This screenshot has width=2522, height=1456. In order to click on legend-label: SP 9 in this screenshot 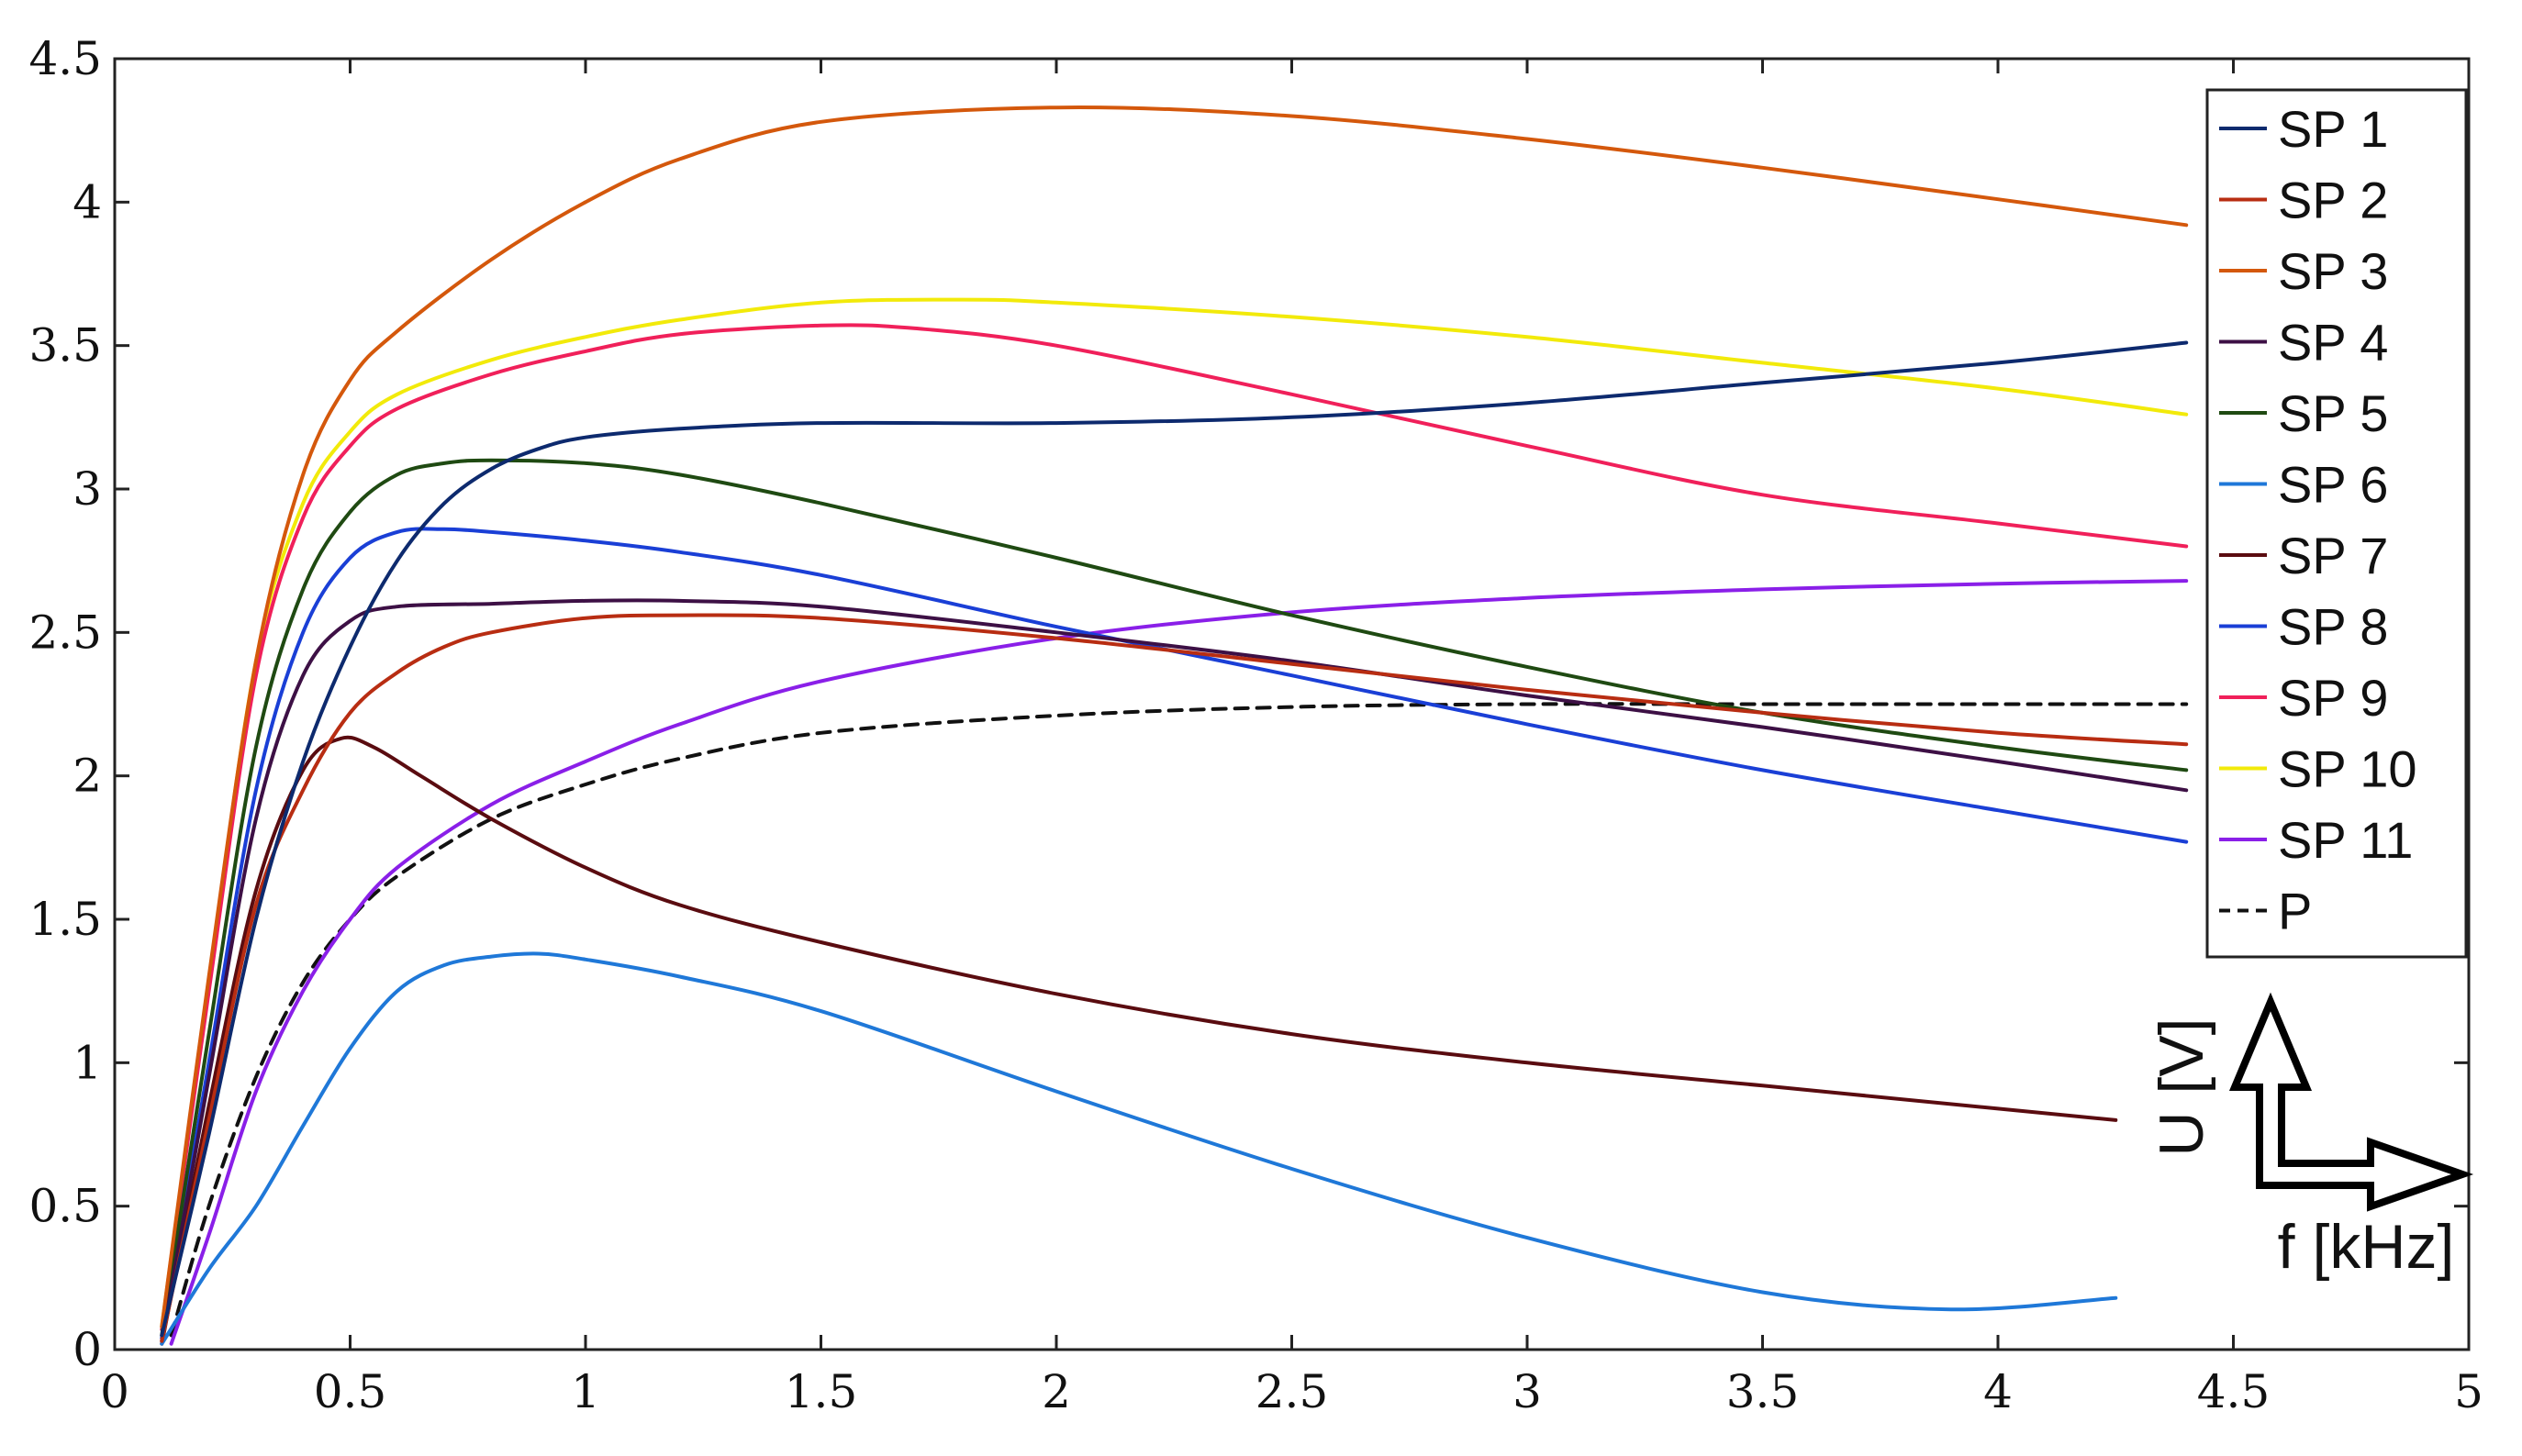, I will do `click(2333, 698)`.